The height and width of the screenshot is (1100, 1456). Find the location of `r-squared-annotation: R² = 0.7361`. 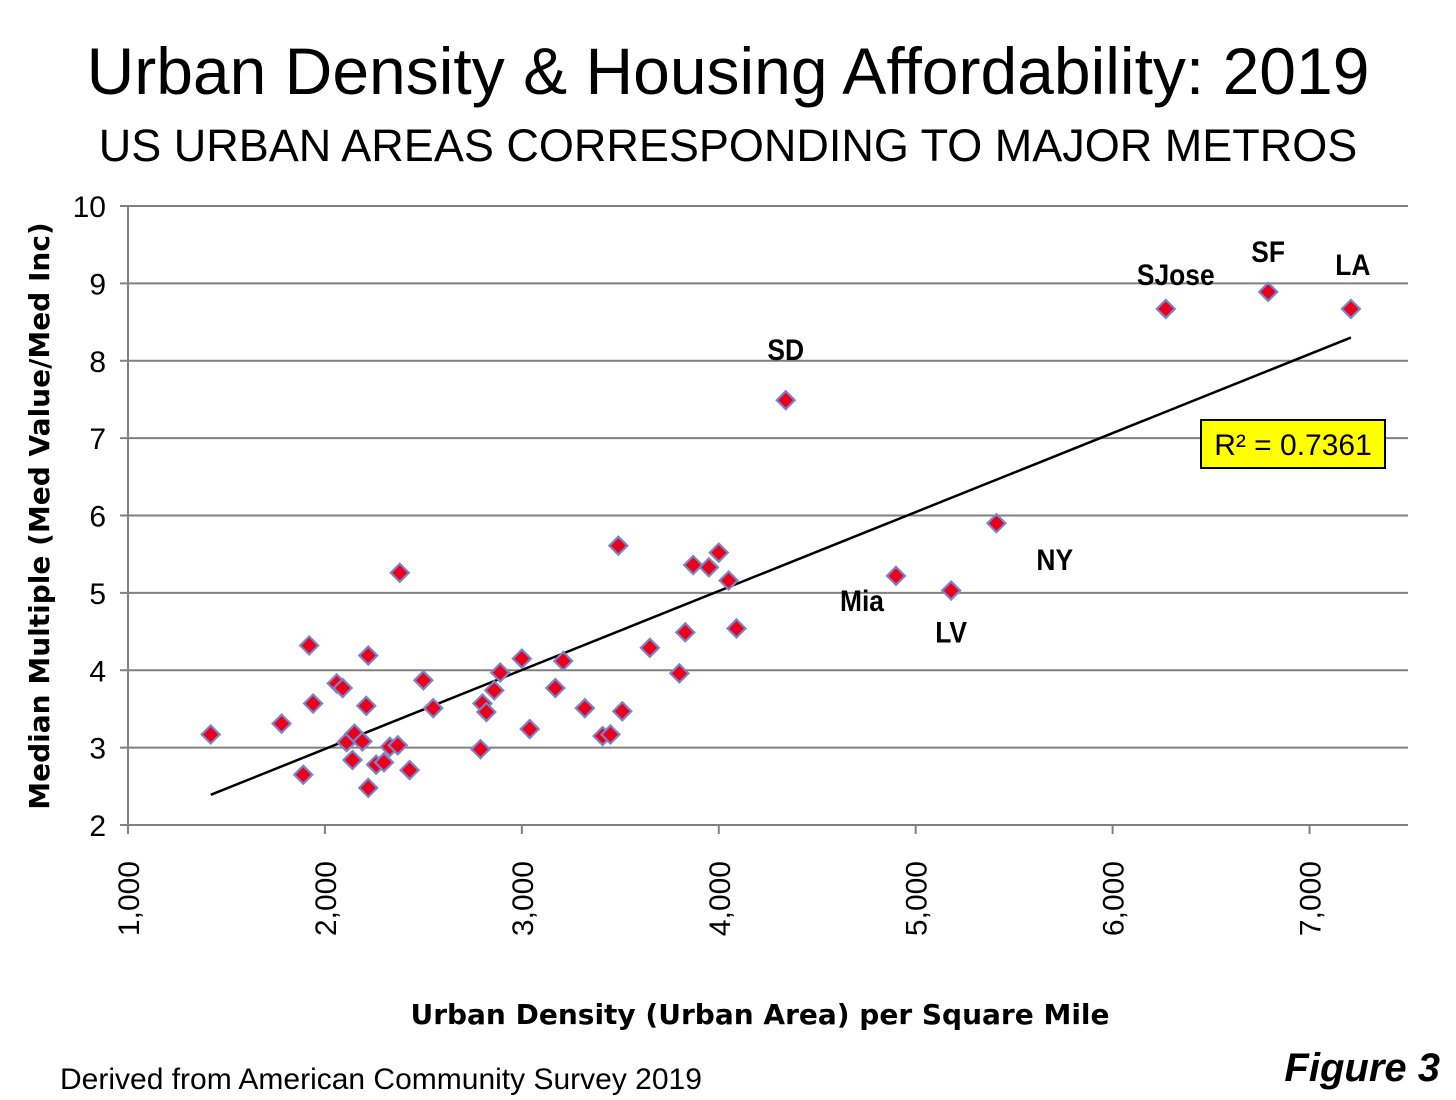

r-squared-annotation: R² = 0.7361 is located at coordinates (1293, 444).